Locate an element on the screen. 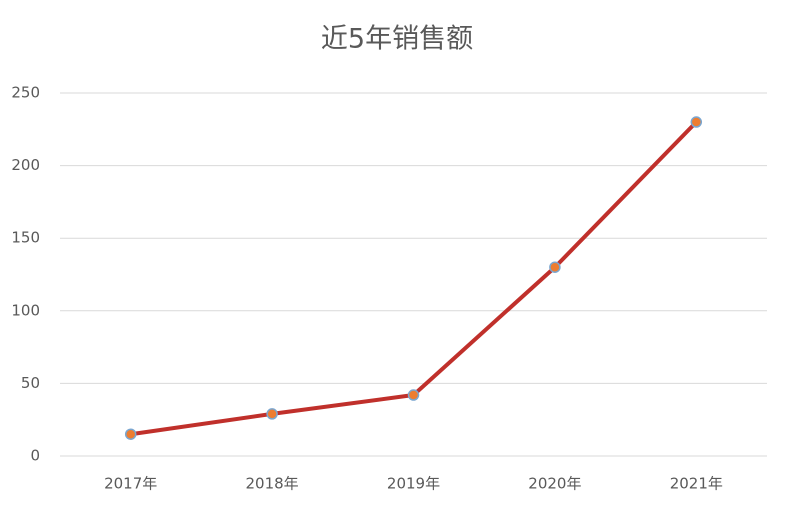  y-tick-label: 50 is located at coordinates (30, 383).